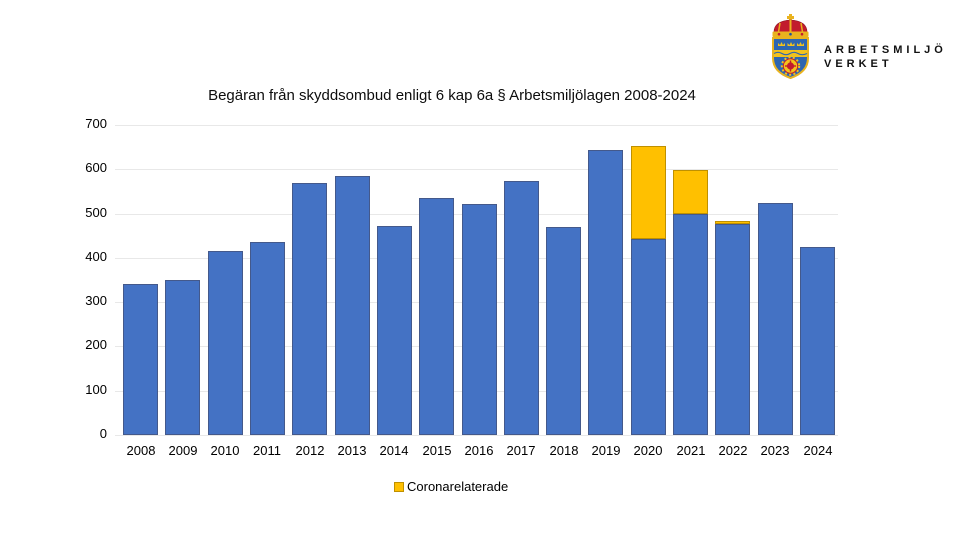 This screenshot has height=537, width=954. What do you see at coordinates (648, 192) in the screenshot?
I see `bar-2020-corona` at bounding box center [648, 192].